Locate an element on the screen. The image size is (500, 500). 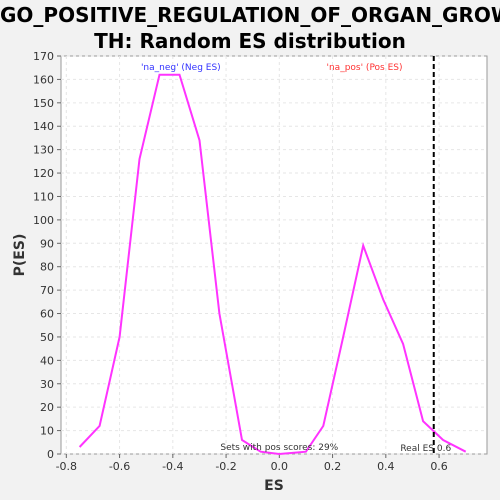
pos-es-label: 'na_pos' (Pos ES) is located at coordinates (365, 68).